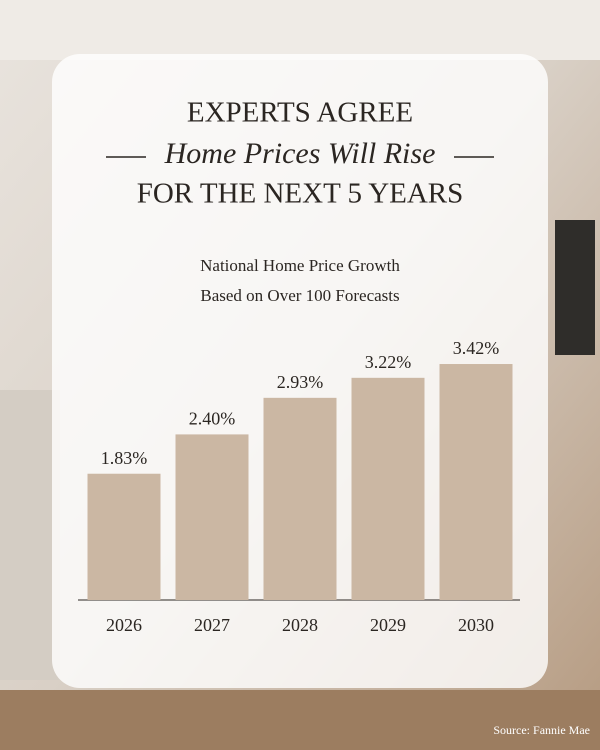 The width and height of the screenshot is (600, 750). I want to click on value-label: 2.93%, so click(300, 382).